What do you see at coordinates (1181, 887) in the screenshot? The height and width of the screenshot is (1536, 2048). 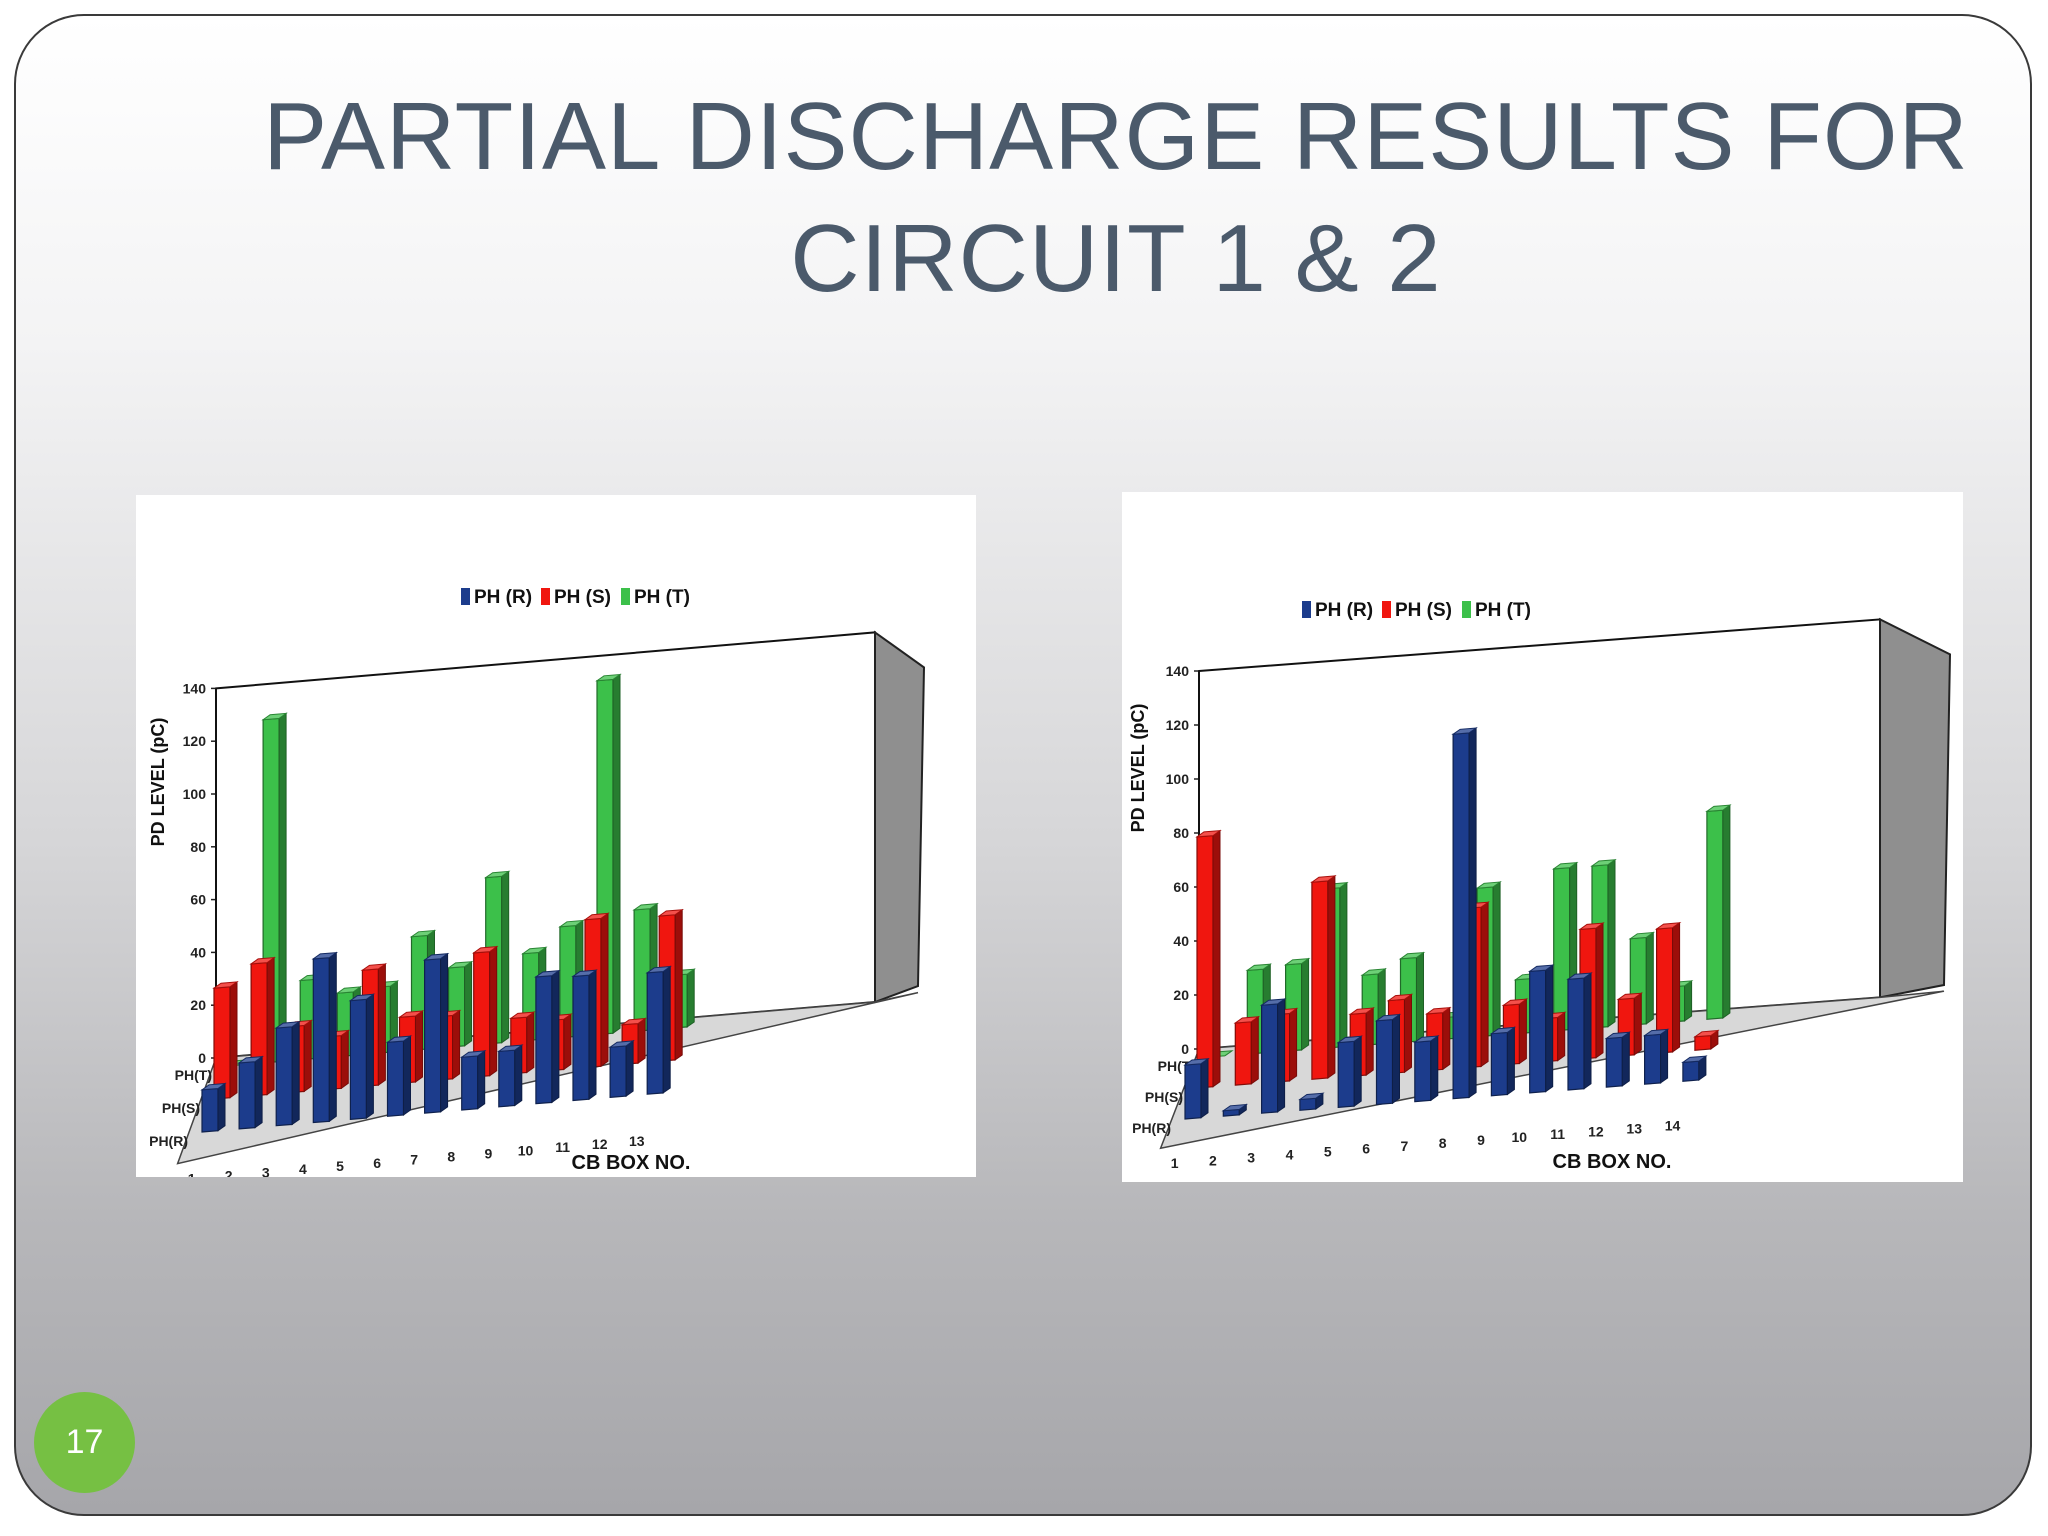 I see `y-tick-label: 60` at bounding box center [1181, 887].